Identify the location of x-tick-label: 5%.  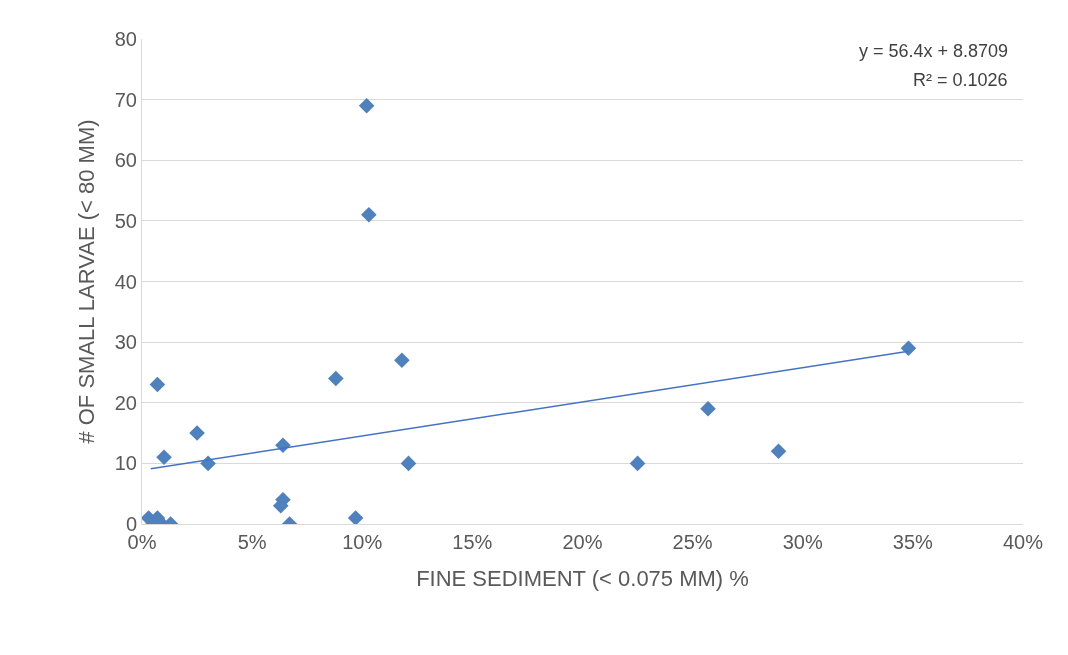
(252, 542).